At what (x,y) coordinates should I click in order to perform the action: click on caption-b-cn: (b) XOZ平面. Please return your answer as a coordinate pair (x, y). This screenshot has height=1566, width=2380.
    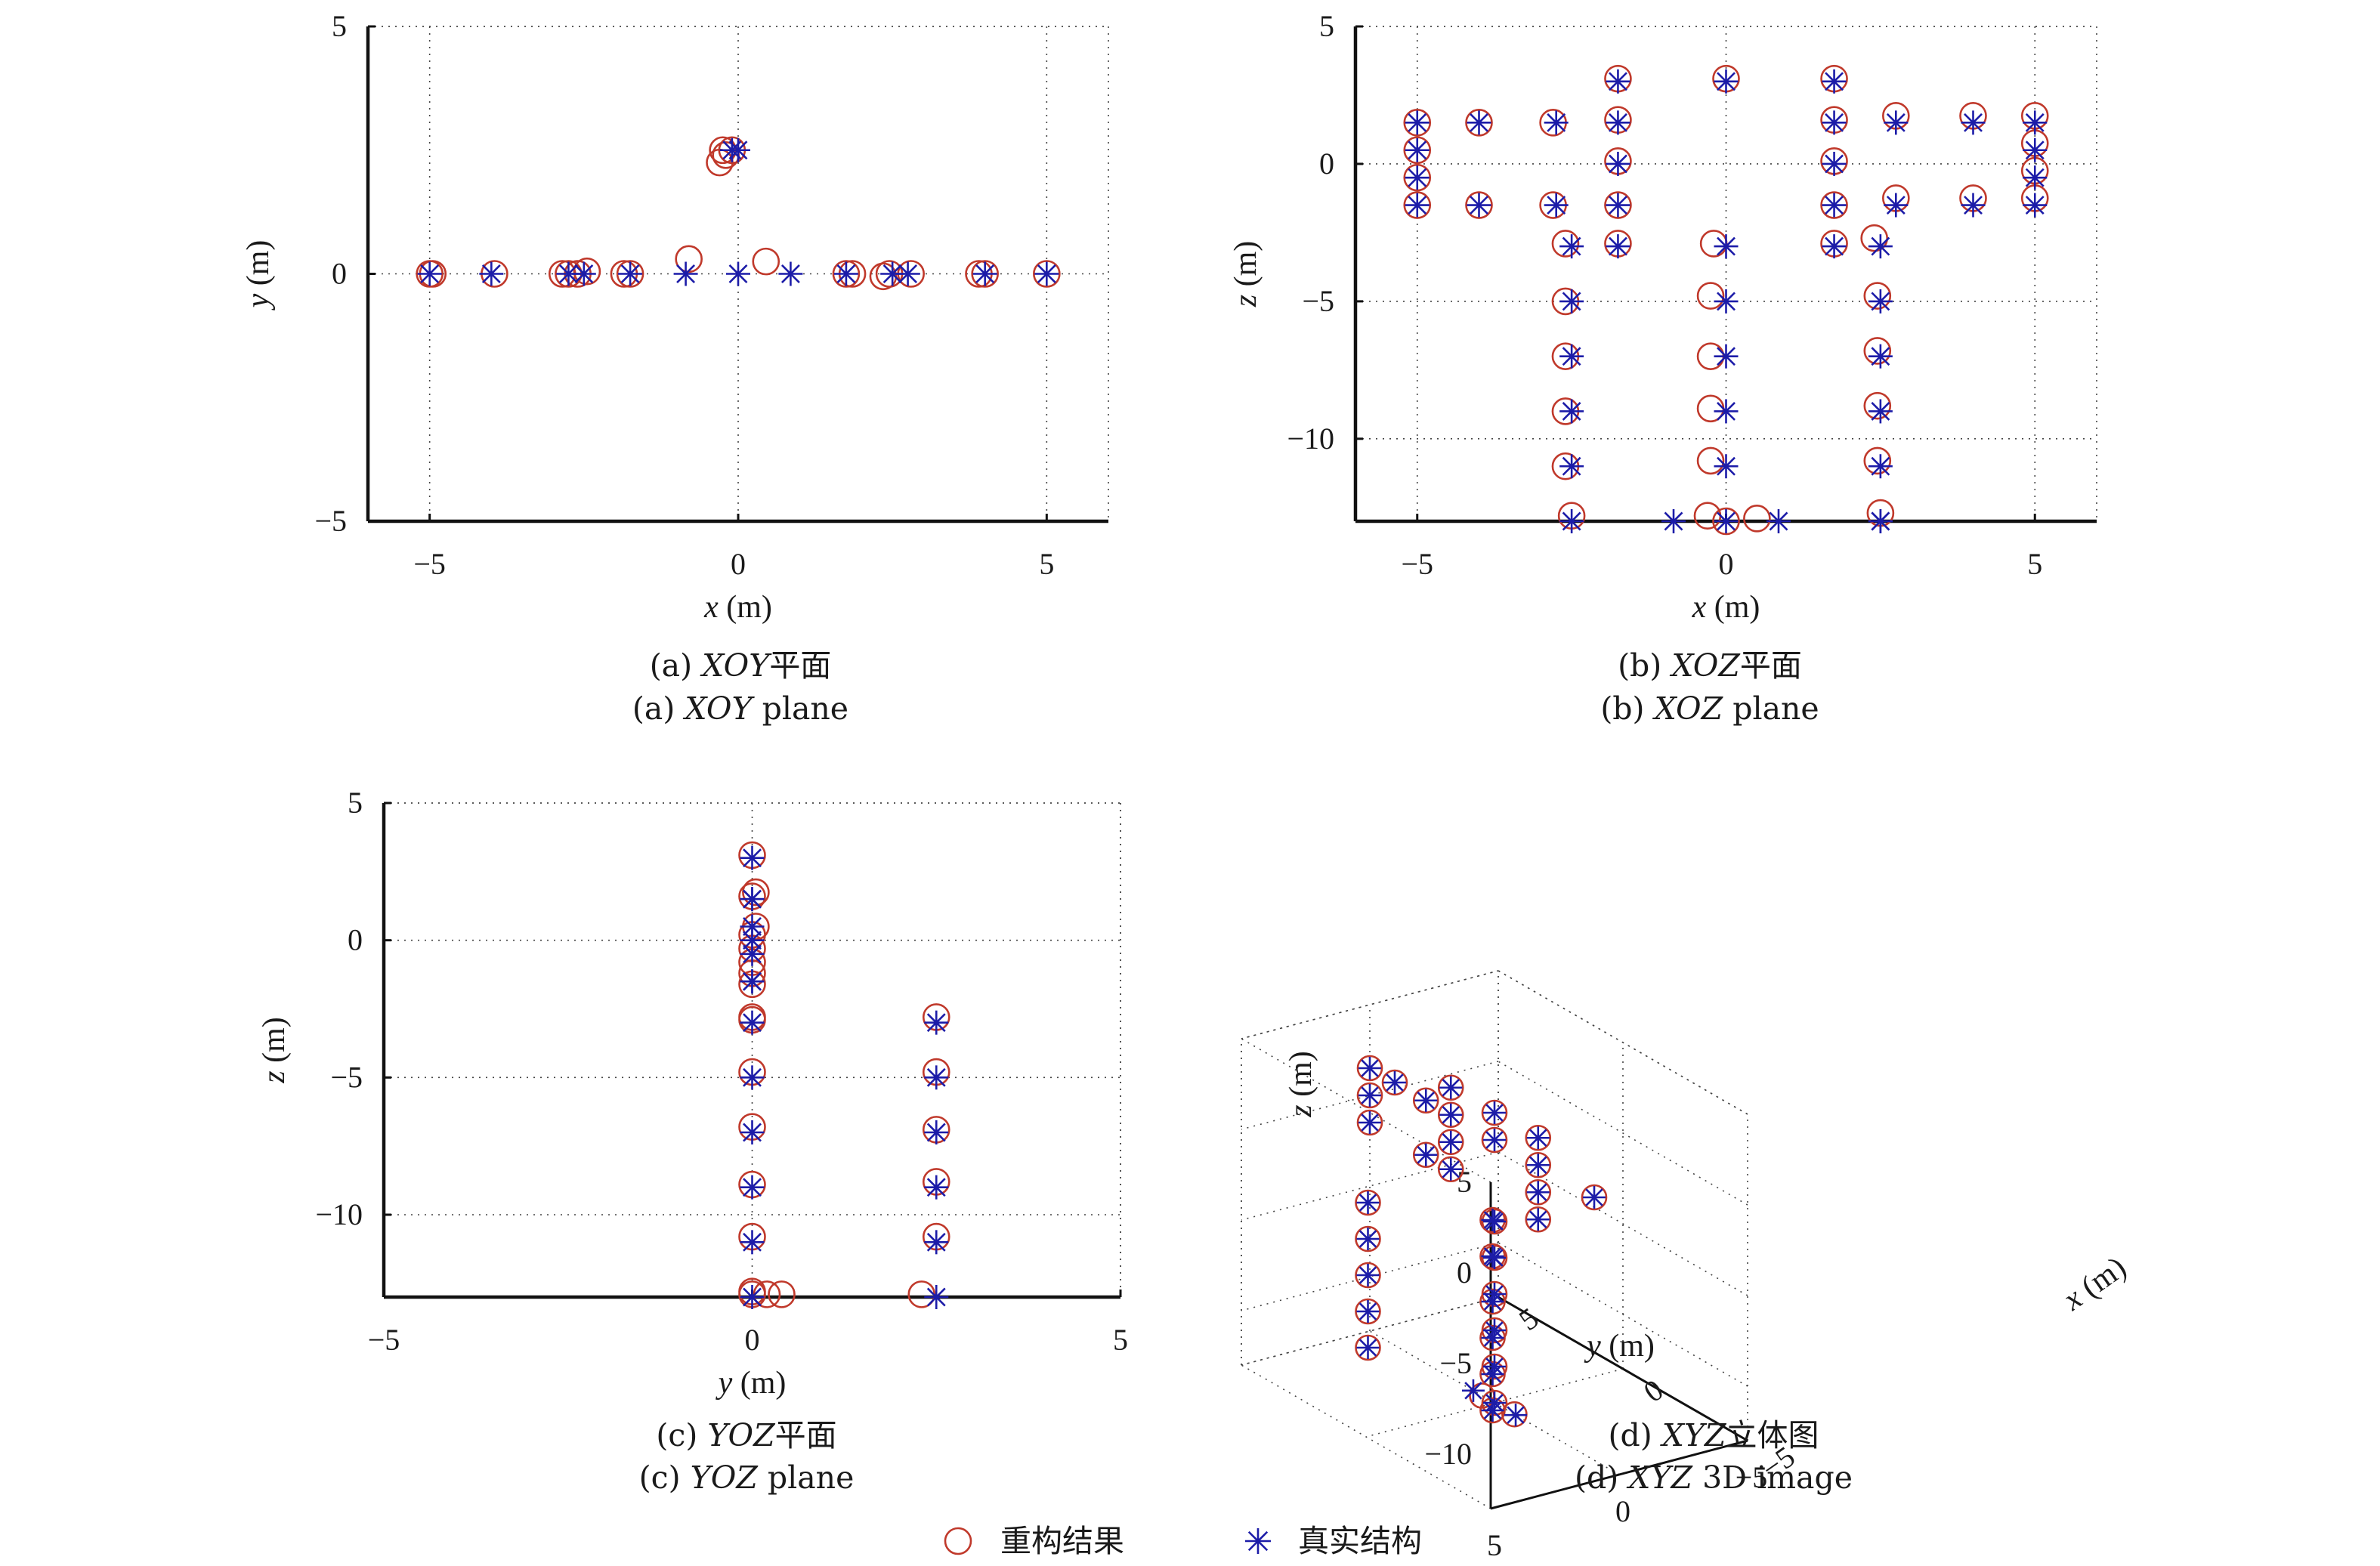
    Looking at the image, I should click on (1710, 666).